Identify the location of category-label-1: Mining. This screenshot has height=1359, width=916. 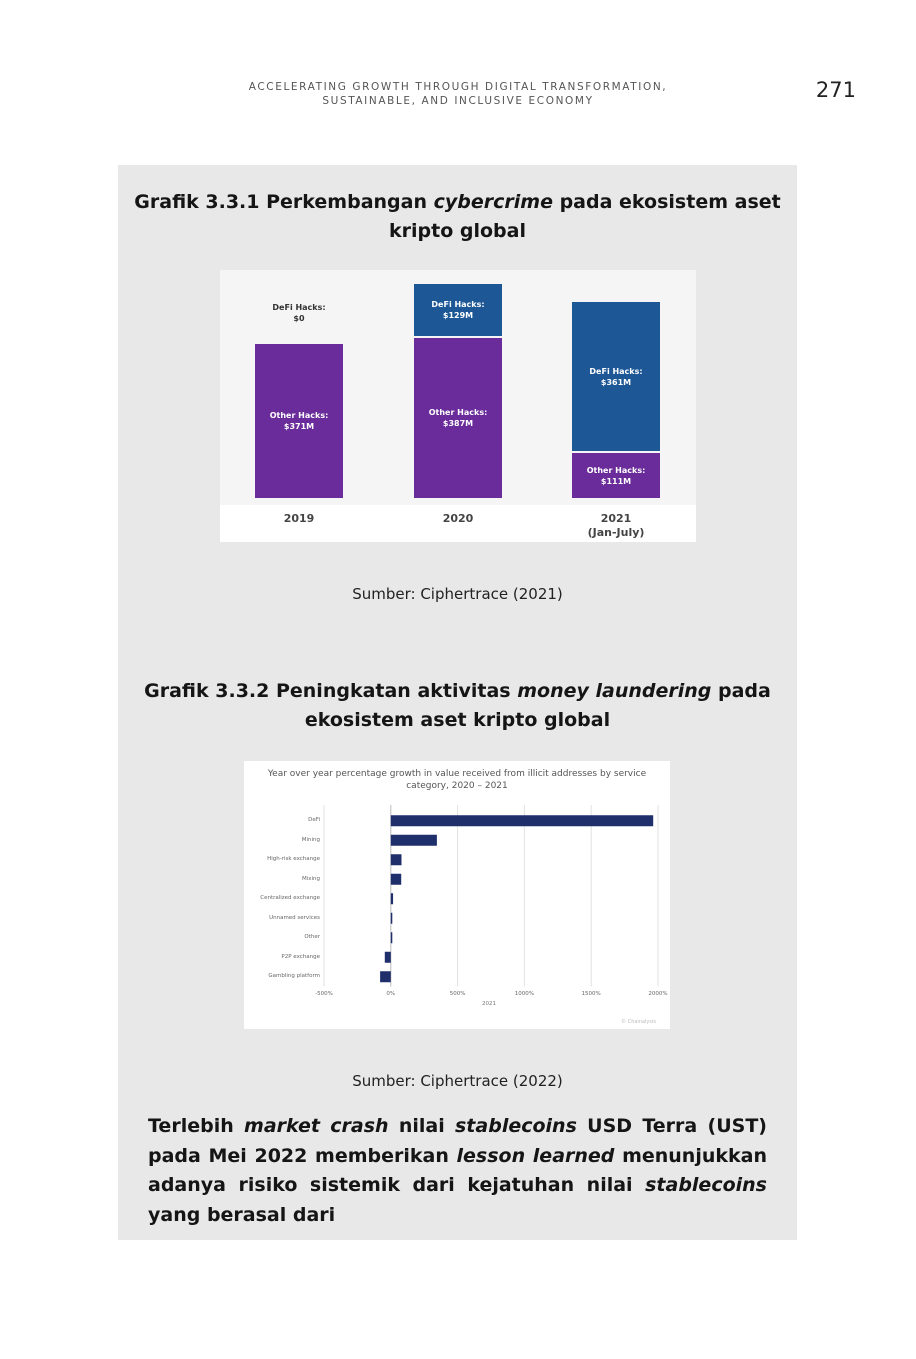
(310, 839).